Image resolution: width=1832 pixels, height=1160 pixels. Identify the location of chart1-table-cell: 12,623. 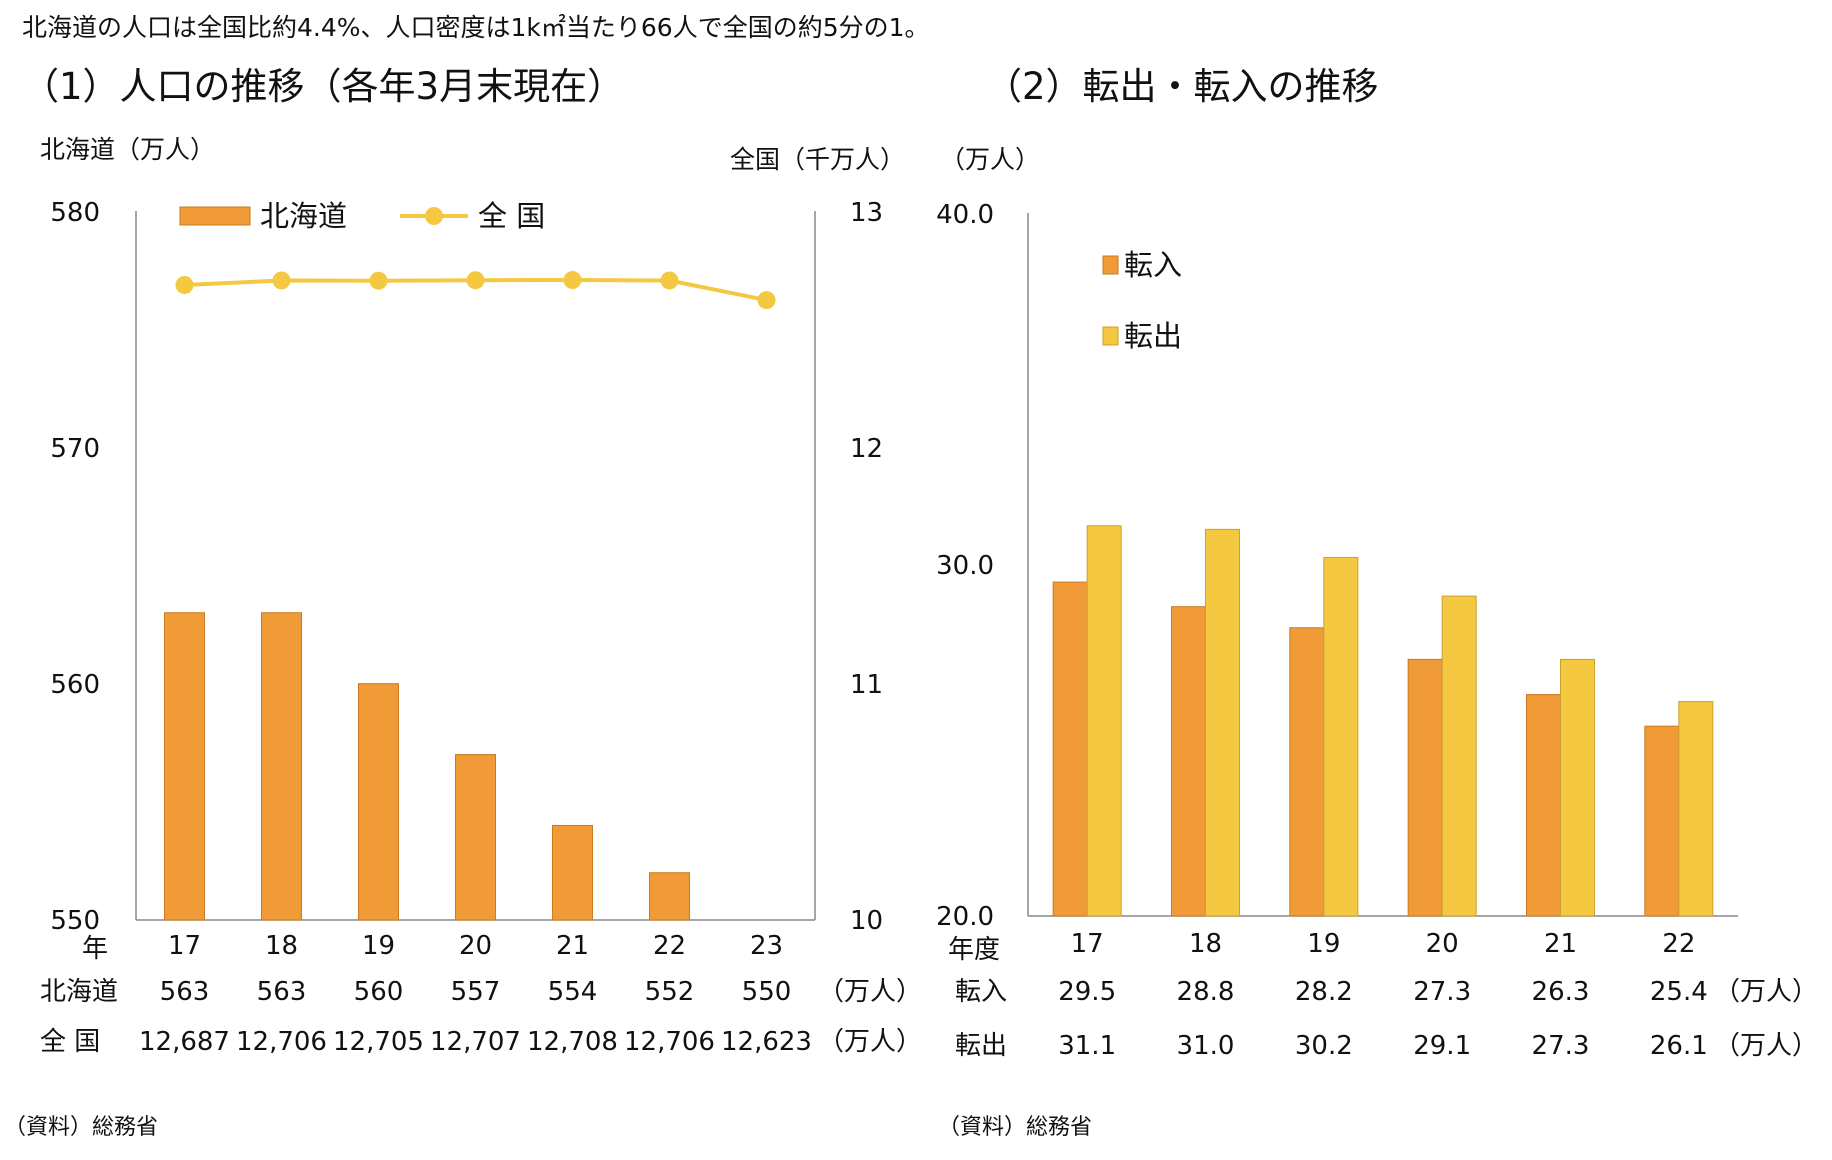
(766, 1042).